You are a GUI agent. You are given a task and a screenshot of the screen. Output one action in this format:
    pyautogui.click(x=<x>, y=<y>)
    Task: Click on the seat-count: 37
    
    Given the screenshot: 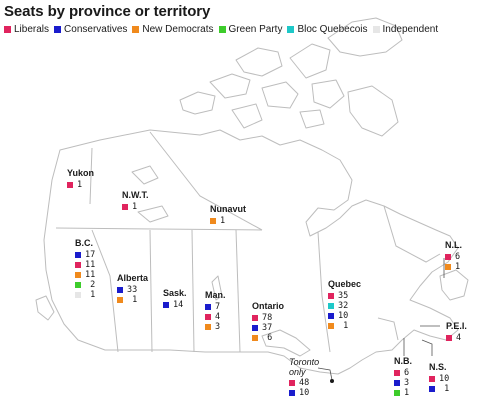 What is the action you would take?
    pyautogui.click(x=267, y=328)
    